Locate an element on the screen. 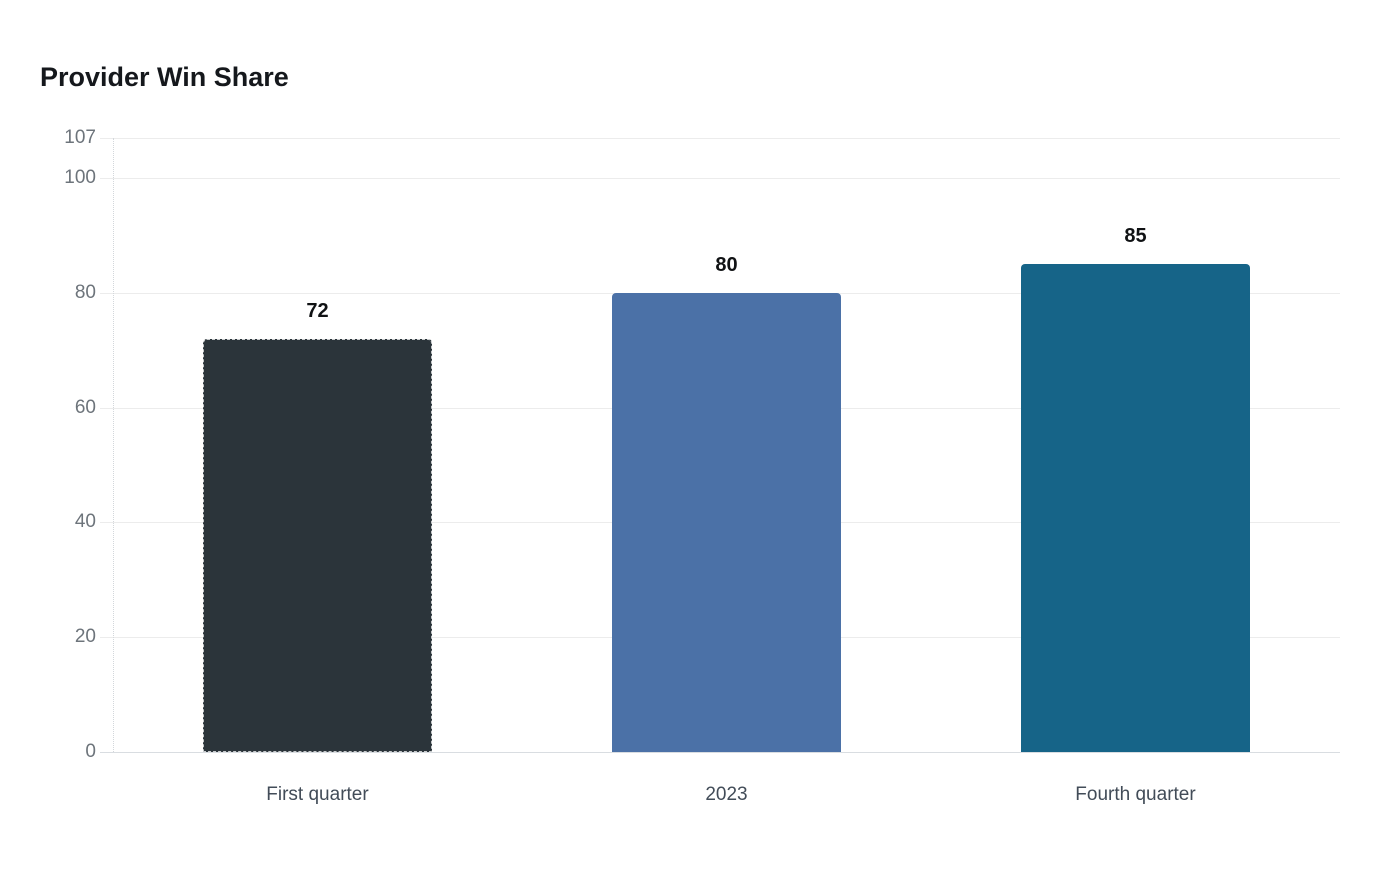 This screenshot has width=1400, height=880. y-tick-label: 107 is located at coordinates (80, 137).